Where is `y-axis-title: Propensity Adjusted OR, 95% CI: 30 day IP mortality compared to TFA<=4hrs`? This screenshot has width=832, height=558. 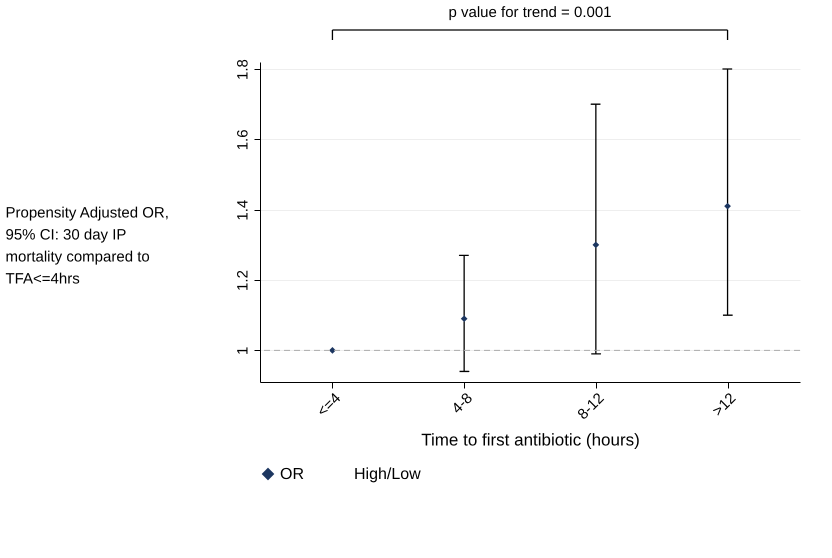
y-axis-title: Propensity Adjusted OR, 95% CI: 30 day IP mortality compared to TFA<=4hrs is located at coordinates (87, 246).